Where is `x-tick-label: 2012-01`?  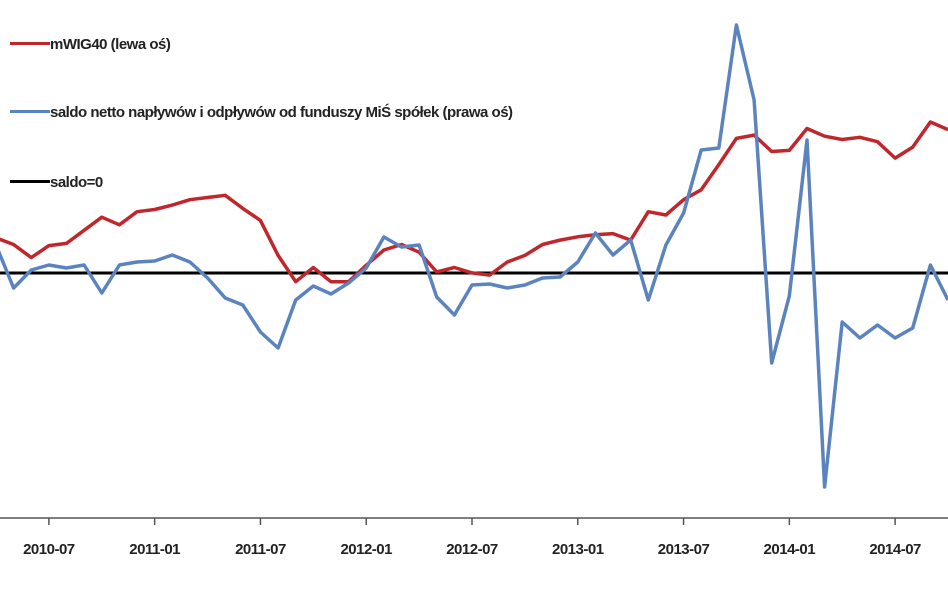 x-tick-label: 2012-01 is located at coordinates (366, 549).